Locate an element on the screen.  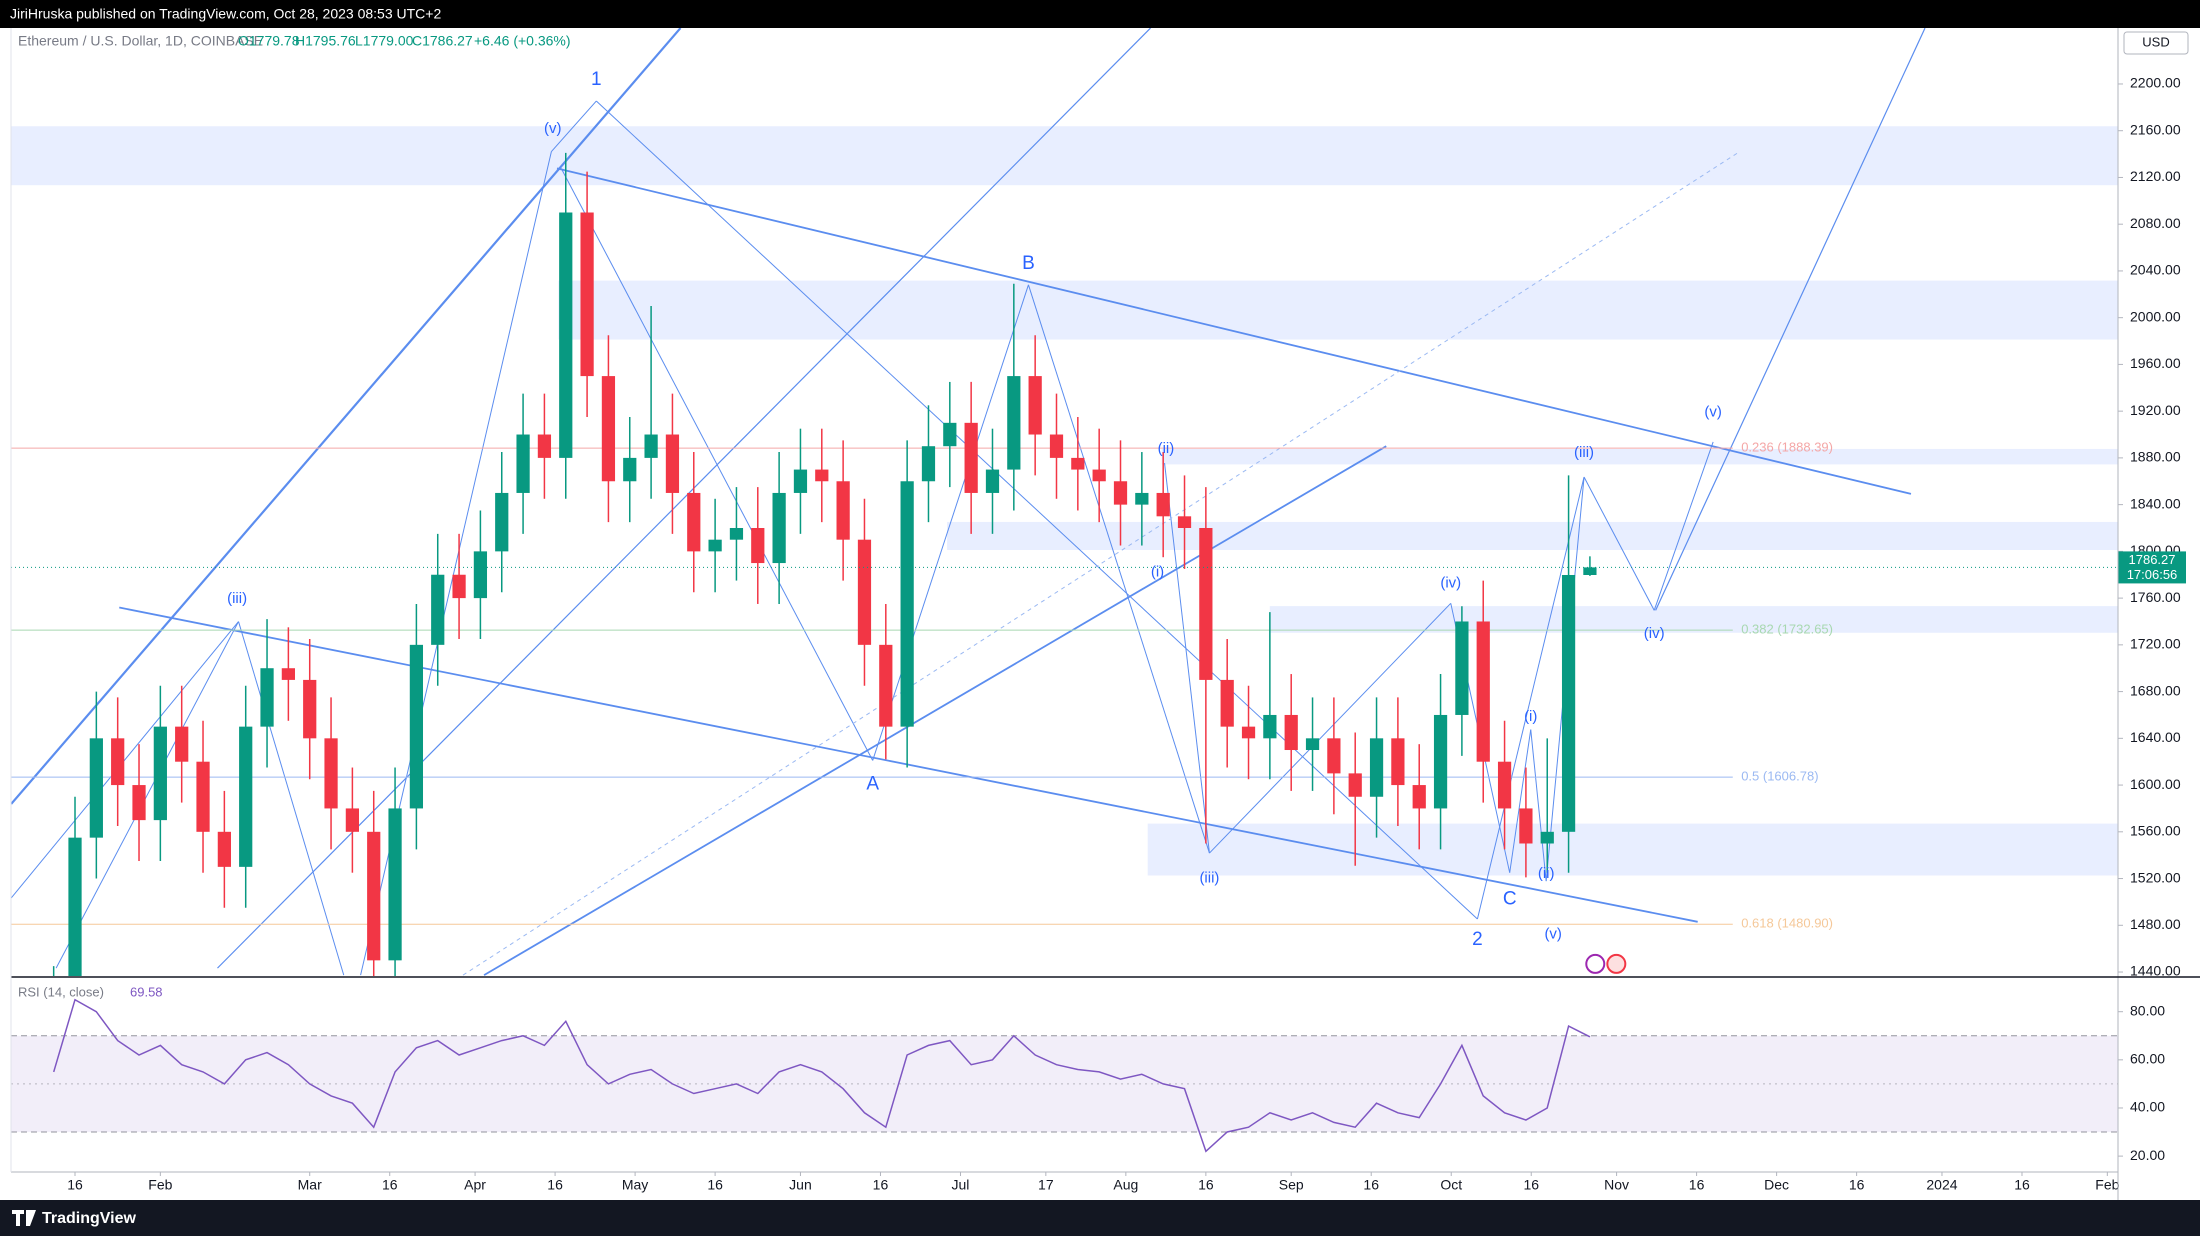
y-tick-label: 2040.00 is located at coordinates (2155, 270).